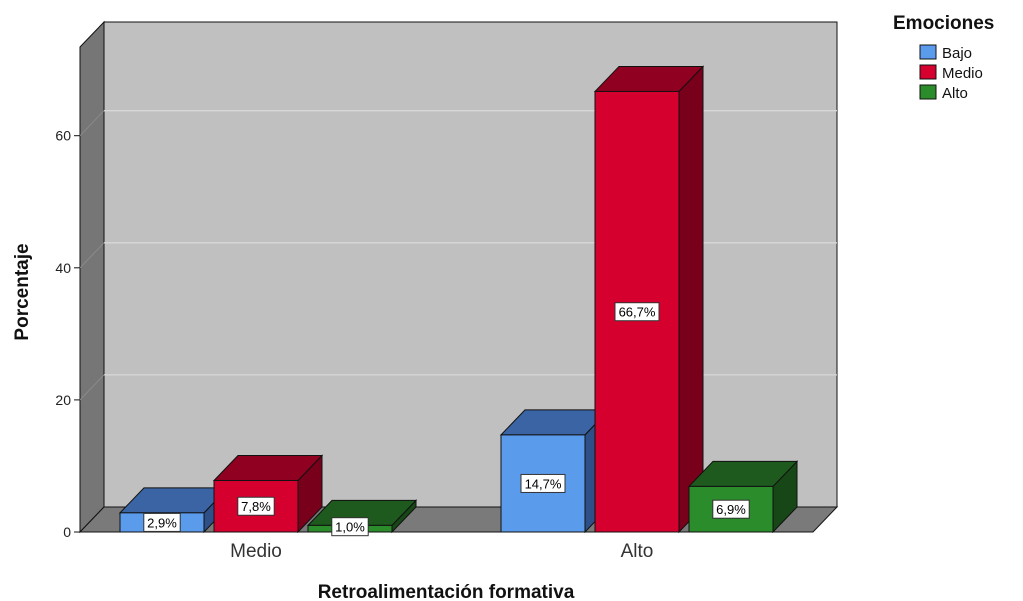 Image resolution: width=1023 pixels, height=601 pixels. Describe the element at coordinates (955, 93) in the screenshot. I see `legend-label: Alto` at that location.